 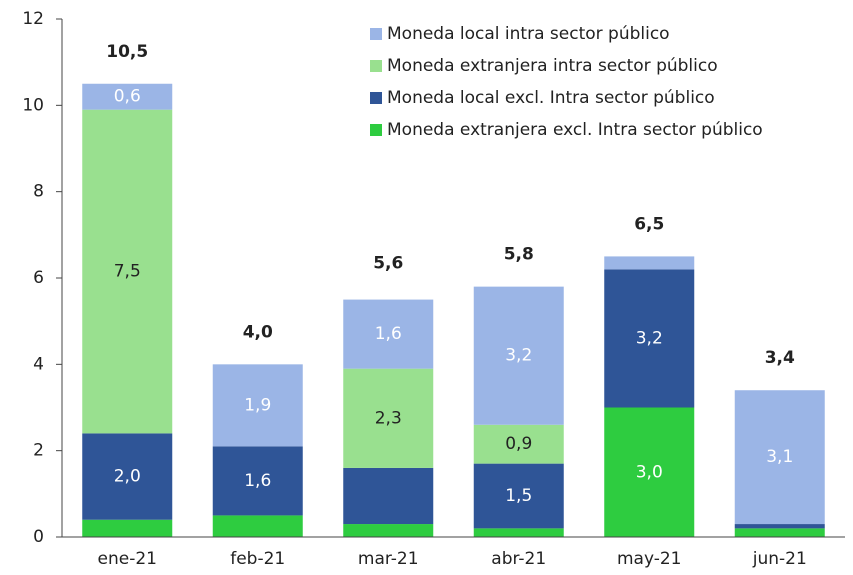 I want to click on segment-label: 7,5, so click(x=127, y=272).